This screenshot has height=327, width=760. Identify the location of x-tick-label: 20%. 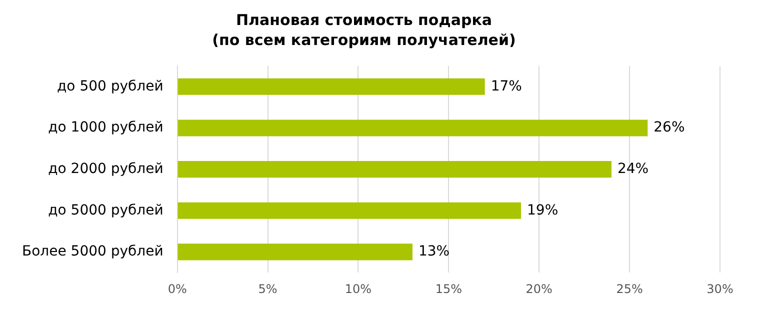
(539, 289).